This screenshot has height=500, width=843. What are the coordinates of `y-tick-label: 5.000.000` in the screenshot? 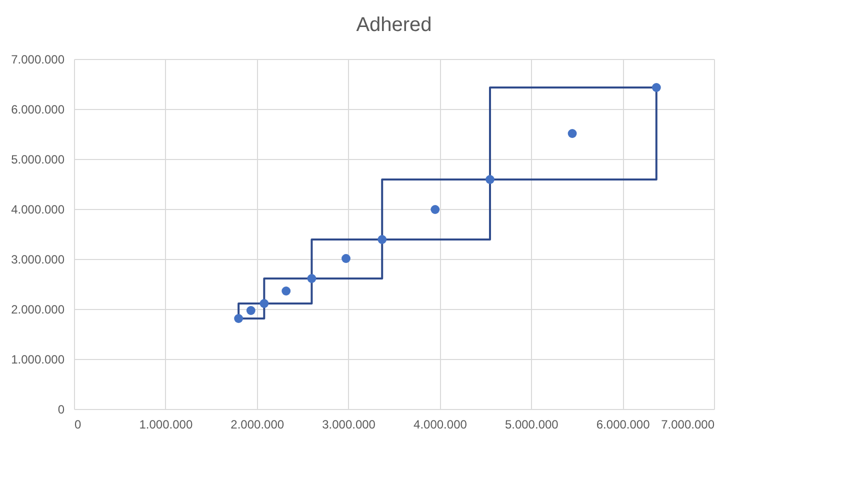 It's located at (38, 159).